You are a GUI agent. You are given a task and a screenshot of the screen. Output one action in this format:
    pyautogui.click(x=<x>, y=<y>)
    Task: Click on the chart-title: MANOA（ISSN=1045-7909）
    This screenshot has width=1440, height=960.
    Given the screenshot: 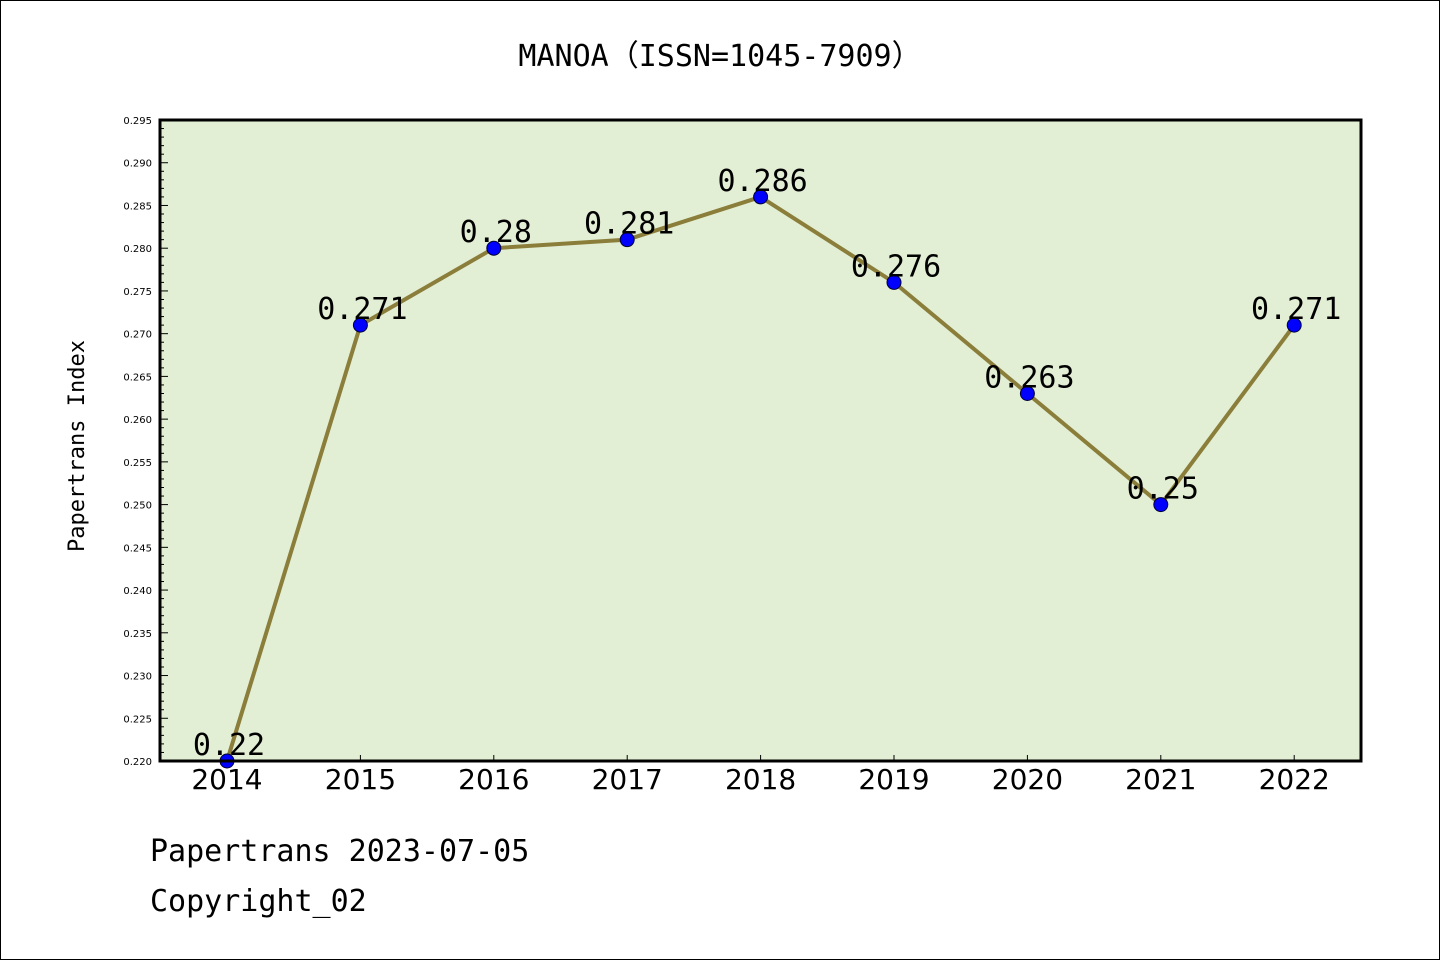 What is the action you would take?
    pyautogui.click(x=719, y=56)
    